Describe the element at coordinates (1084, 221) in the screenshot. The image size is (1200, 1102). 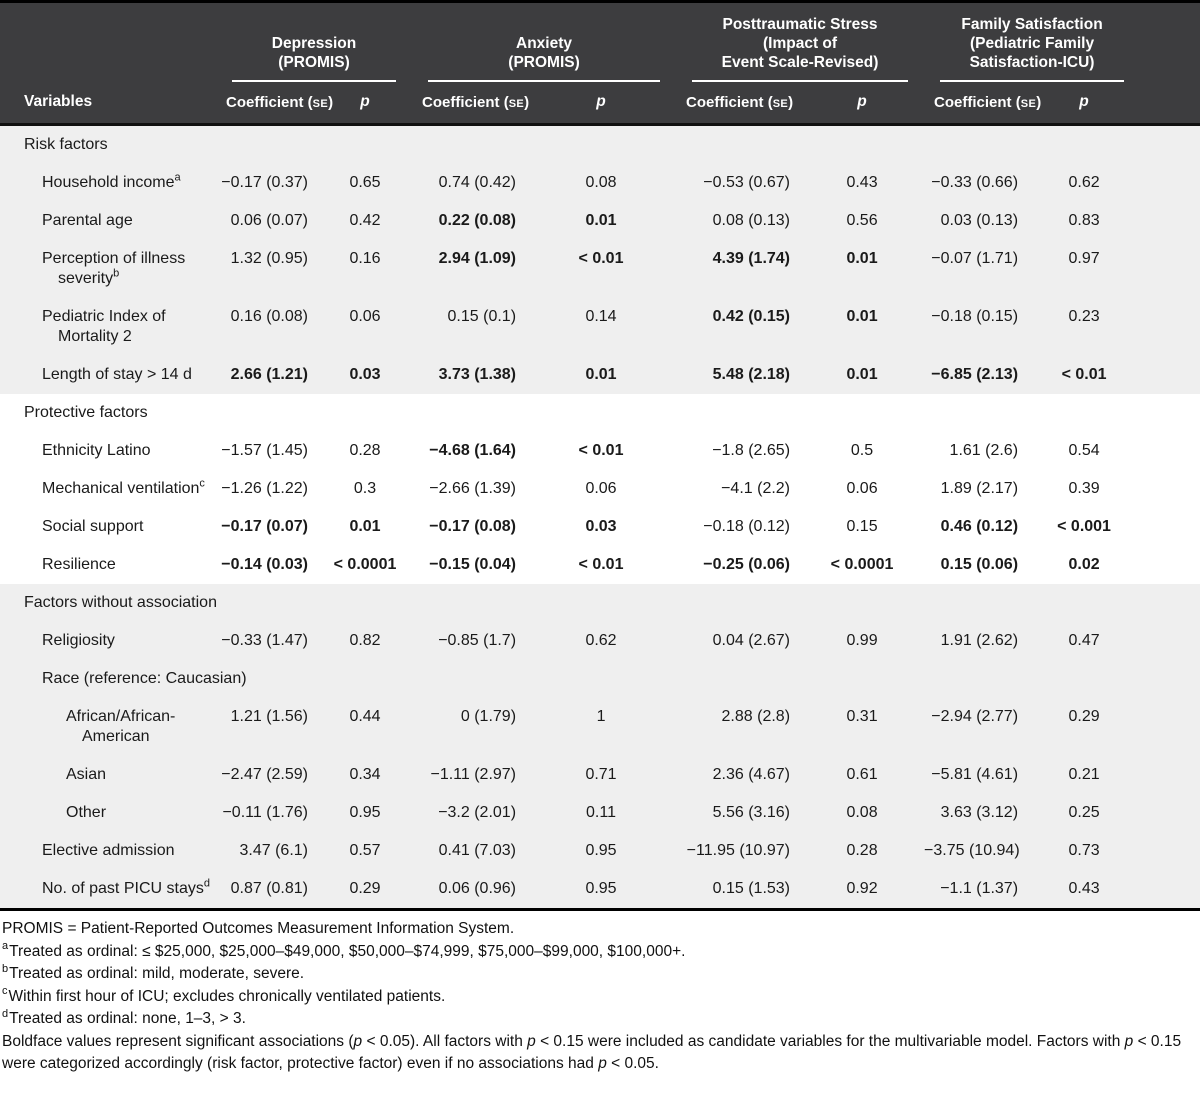
I see `p-value-cell: 0.83` at that location.